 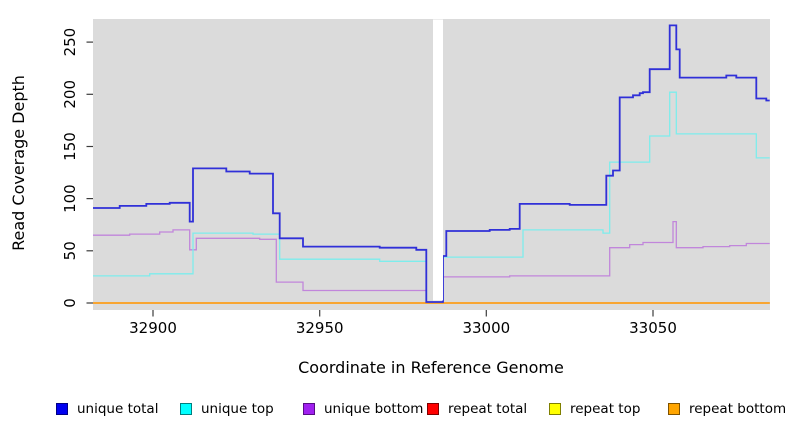 I want to click on alignment-gap-band, so click(x=438, y=160).